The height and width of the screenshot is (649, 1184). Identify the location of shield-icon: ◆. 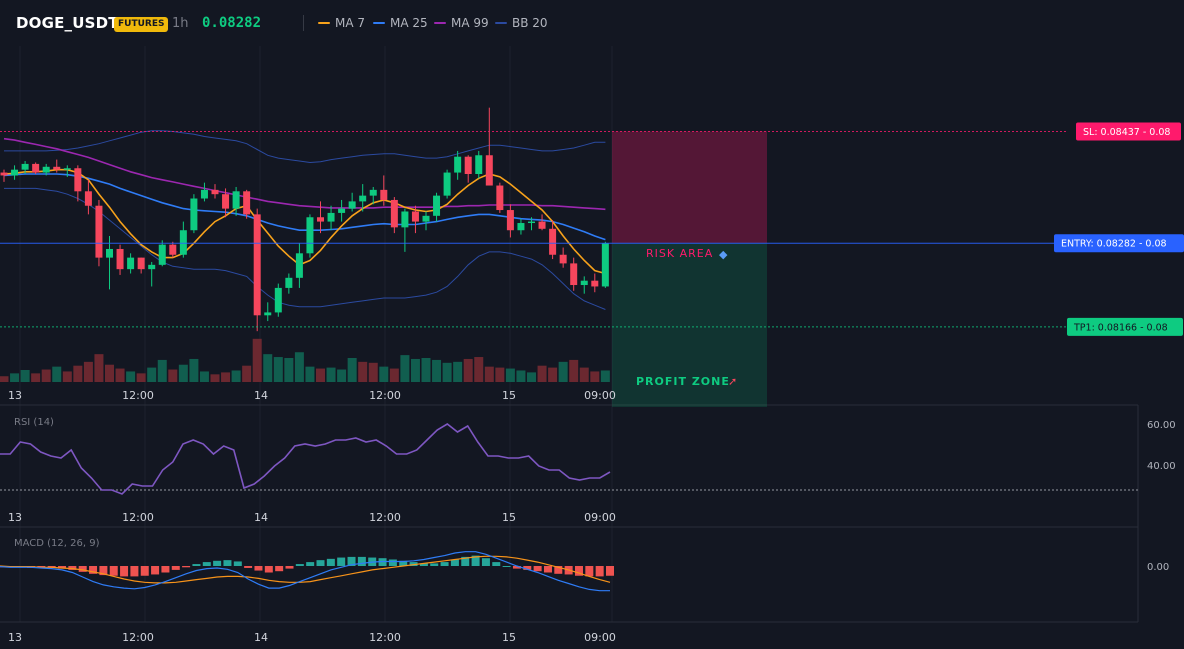
(723, 254).